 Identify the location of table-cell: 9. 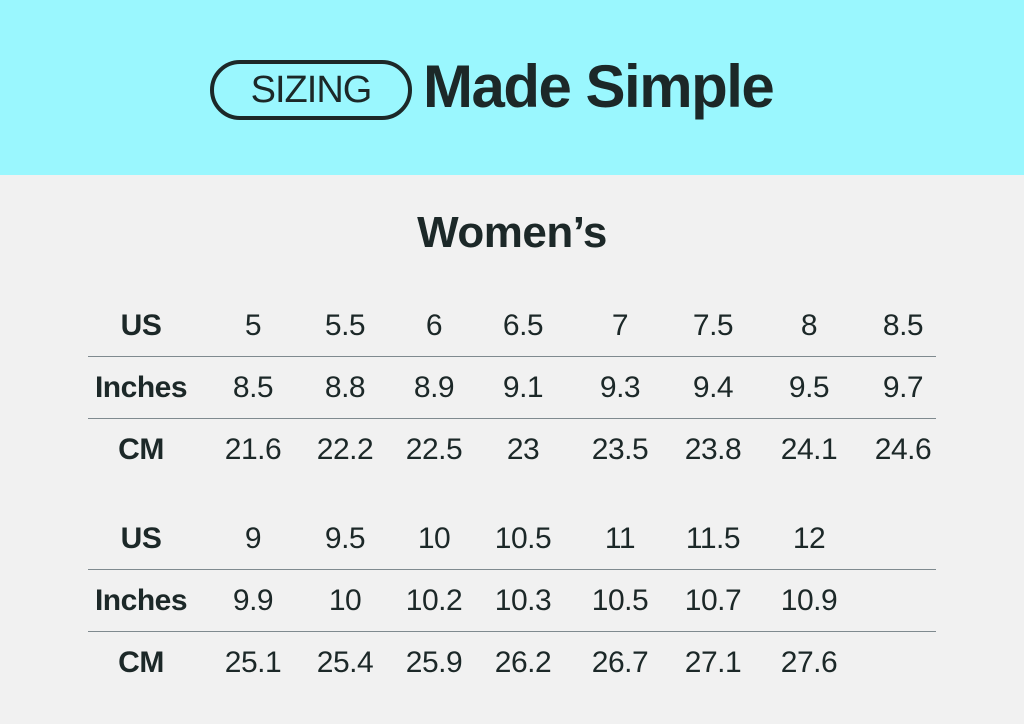
(253, 538).